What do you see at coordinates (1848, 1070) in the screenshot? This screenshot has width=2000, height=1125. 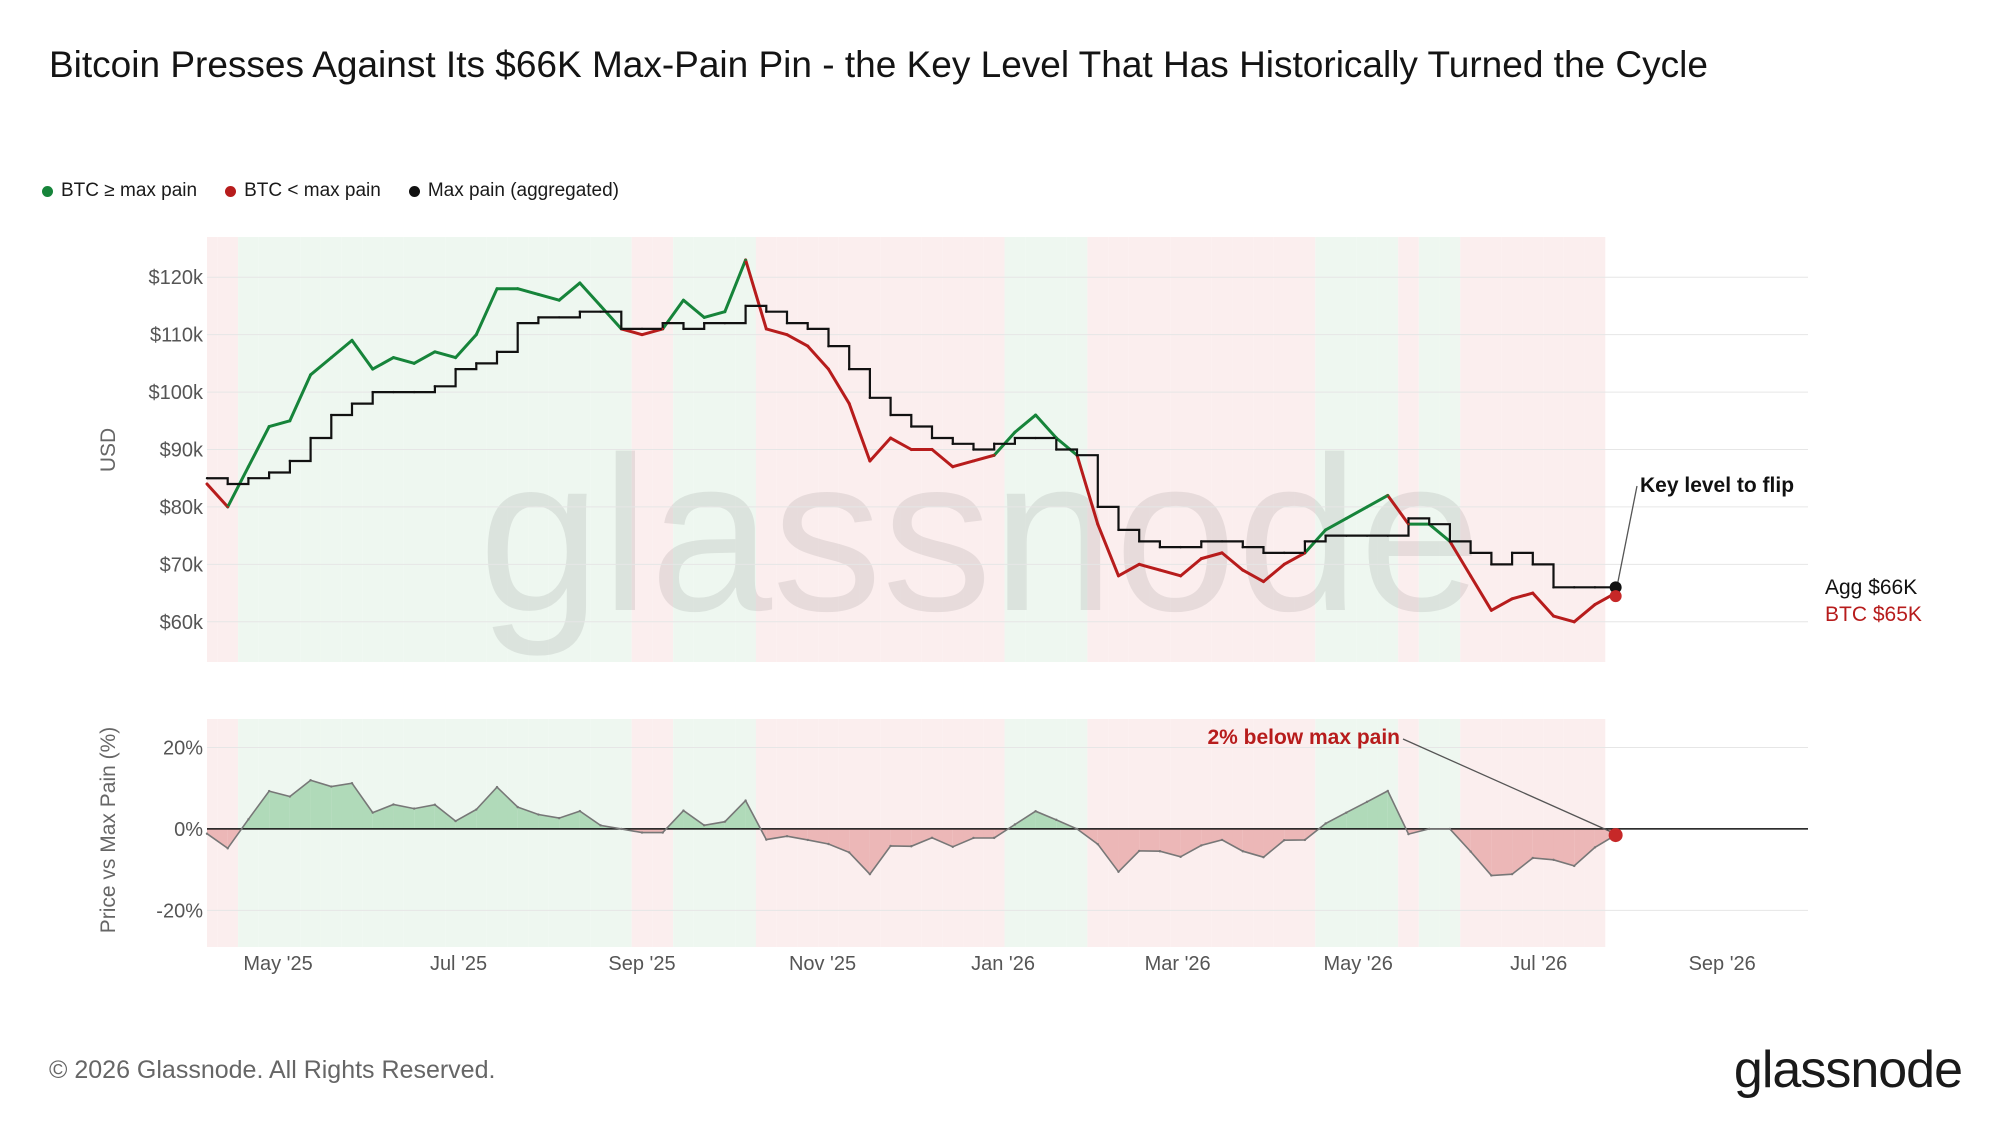 I see `glassnode-logo: glassnode` at bounding box center [1848, 1070].